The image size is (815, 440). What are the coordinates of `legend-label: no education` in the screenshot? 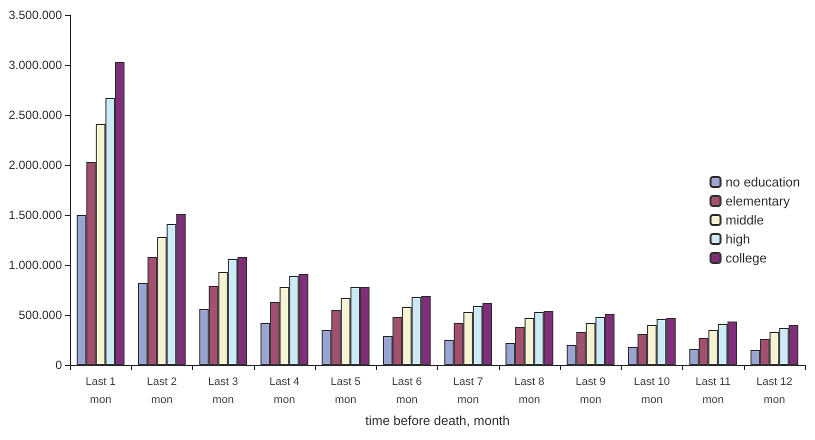 It's located at (763, 182).